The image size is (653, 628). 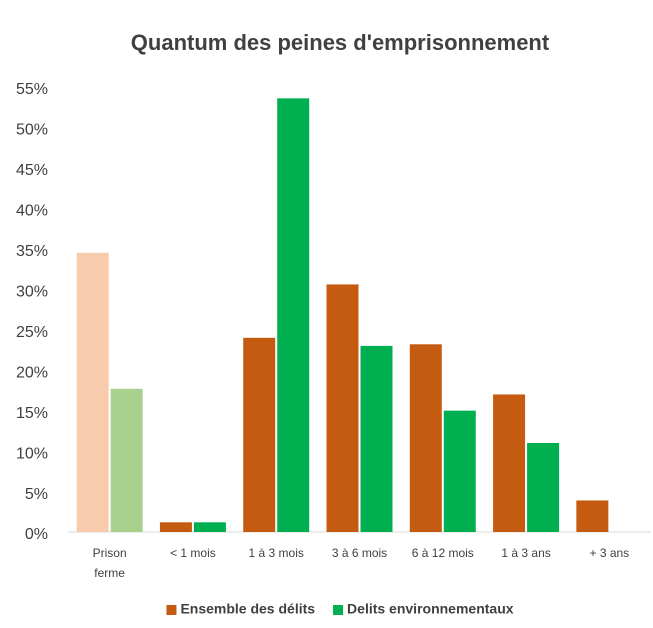 What do you see at coordinates (430, 609) in the screenshot?
I see `legend-label: Delits environnementaux` at bounding box center [430, 609].